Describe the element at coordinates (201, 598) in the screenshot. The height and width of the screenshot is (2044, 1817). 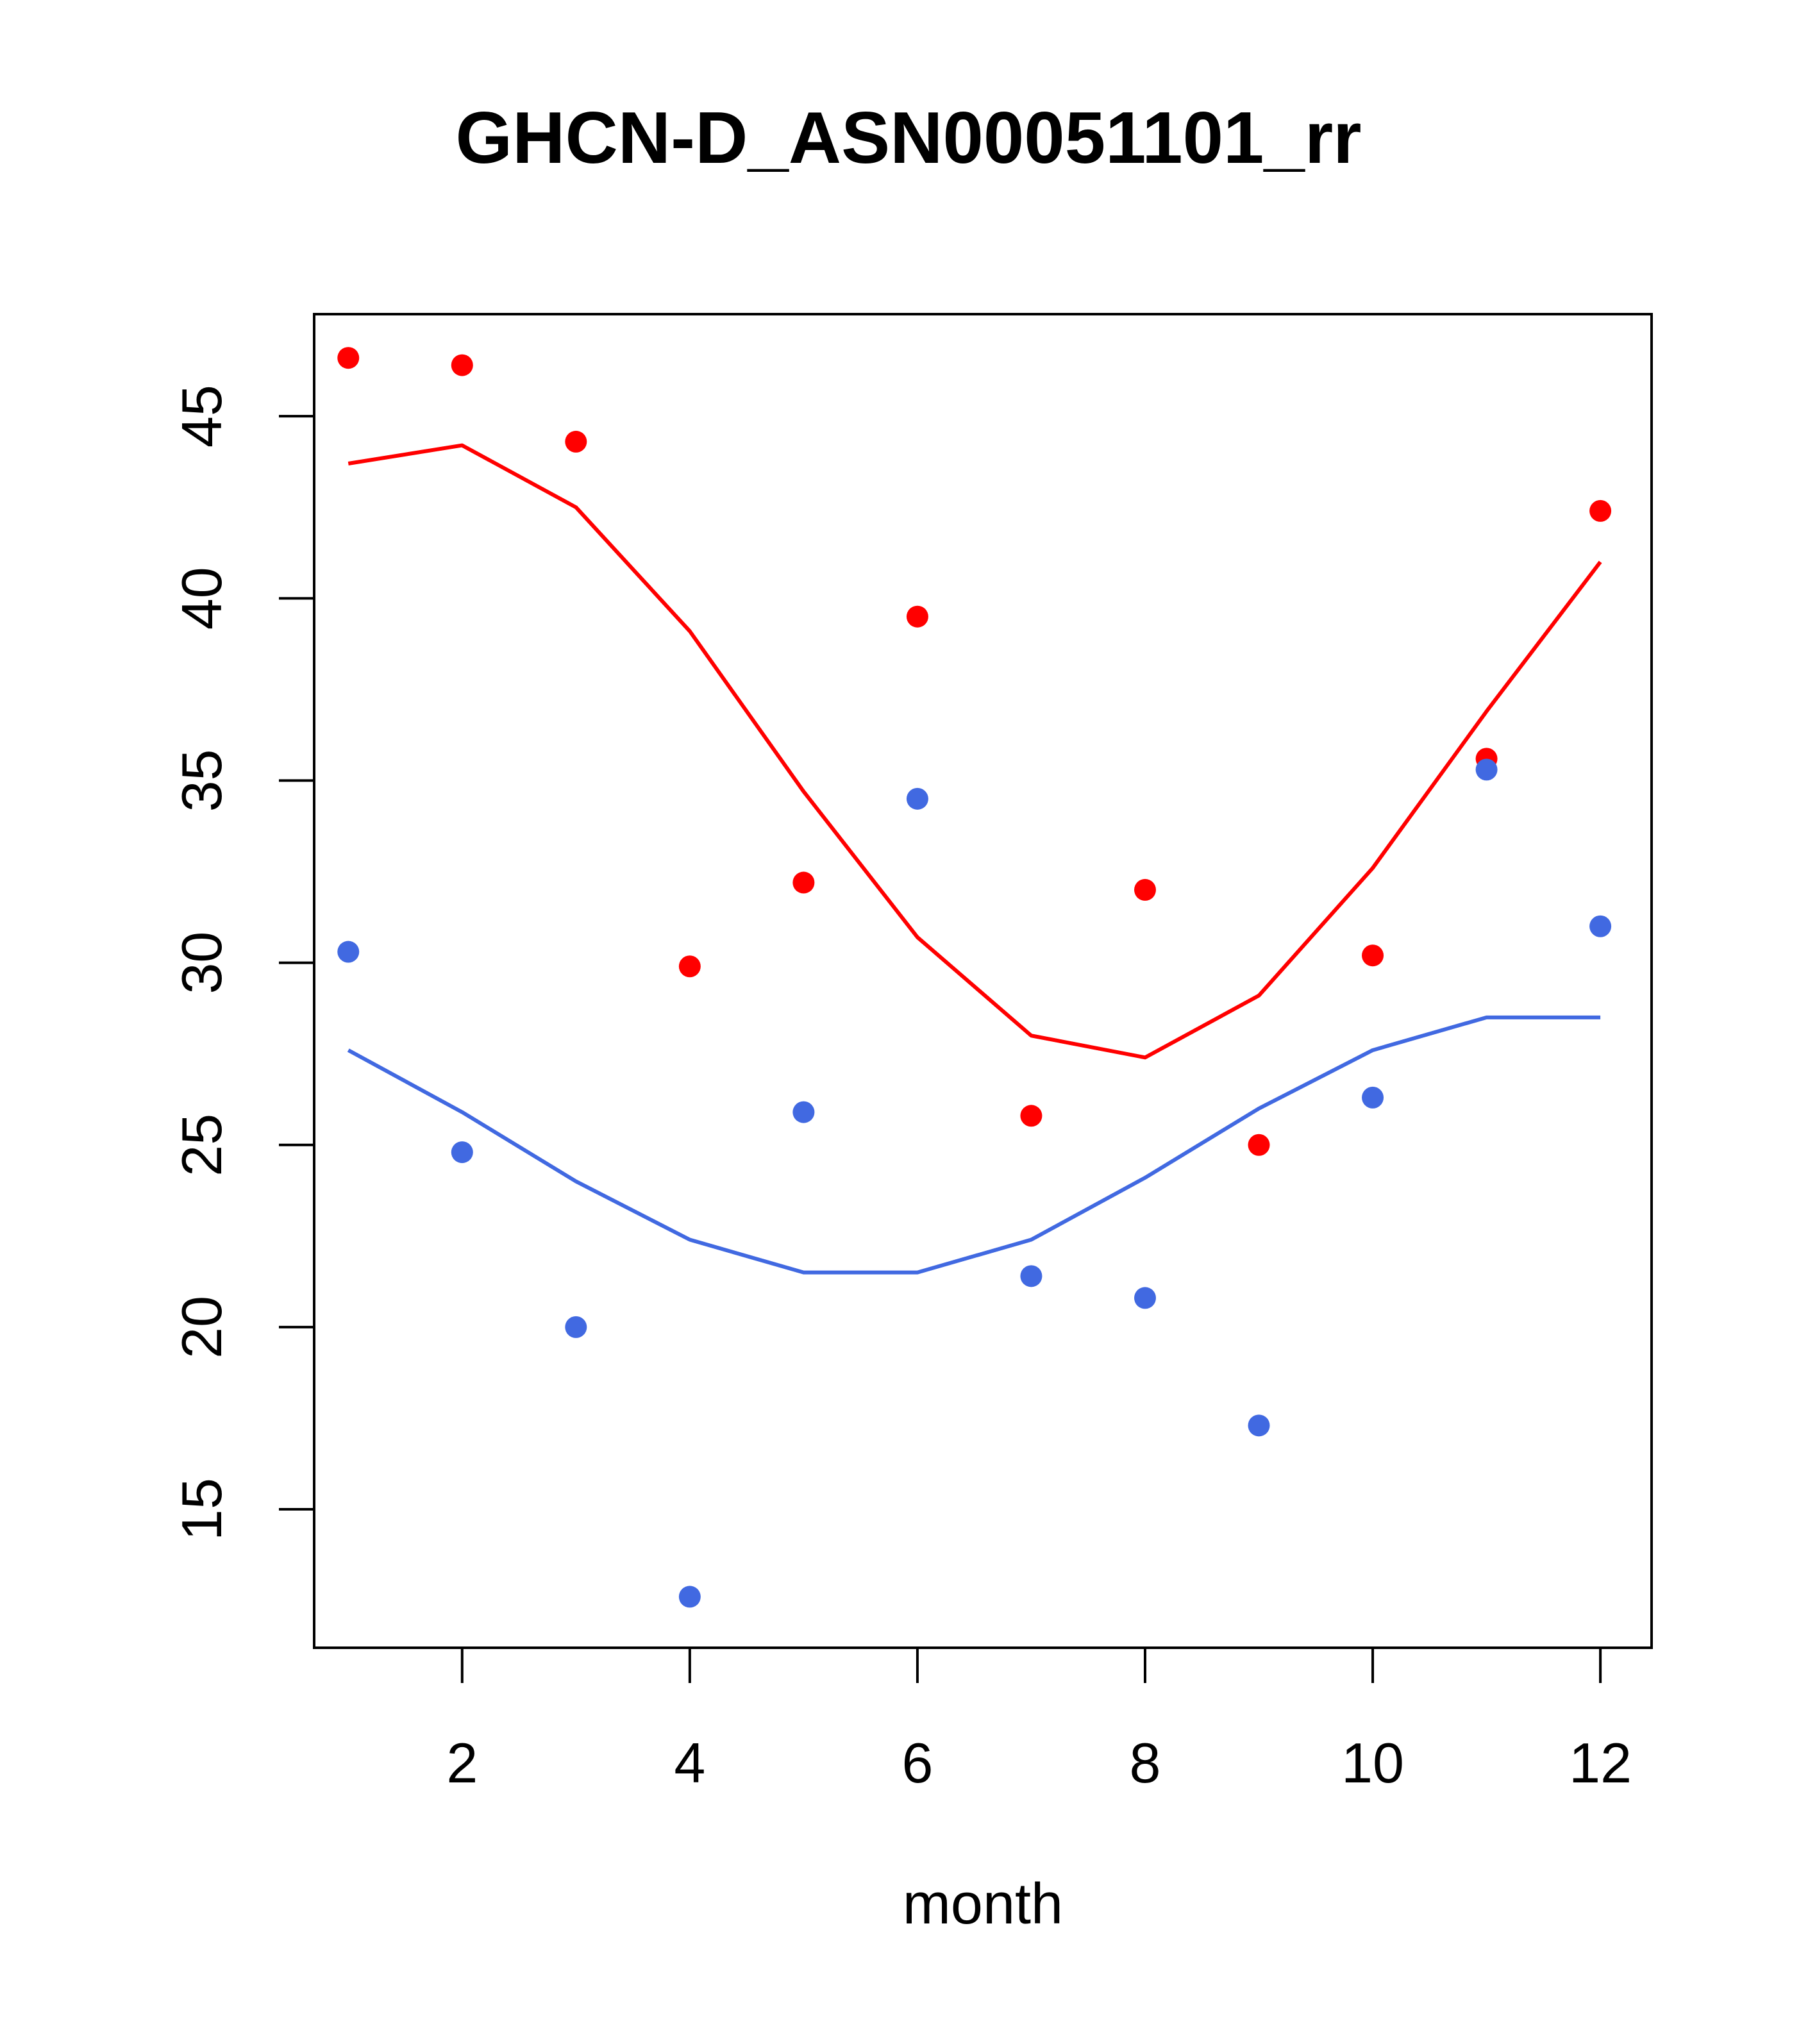
I see `y-tick-label: 40` at that location.